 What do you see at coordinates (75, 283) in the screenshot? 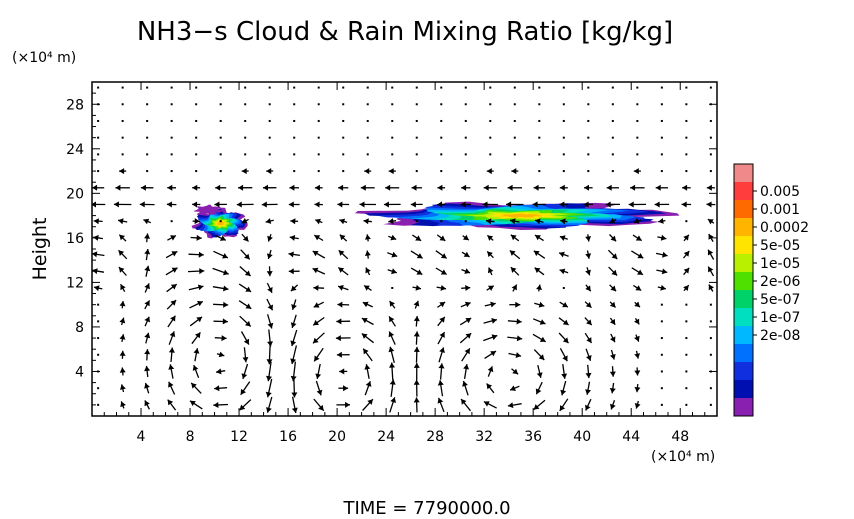
I see `y-tick-label: 12` at bounding box center [75, 283].